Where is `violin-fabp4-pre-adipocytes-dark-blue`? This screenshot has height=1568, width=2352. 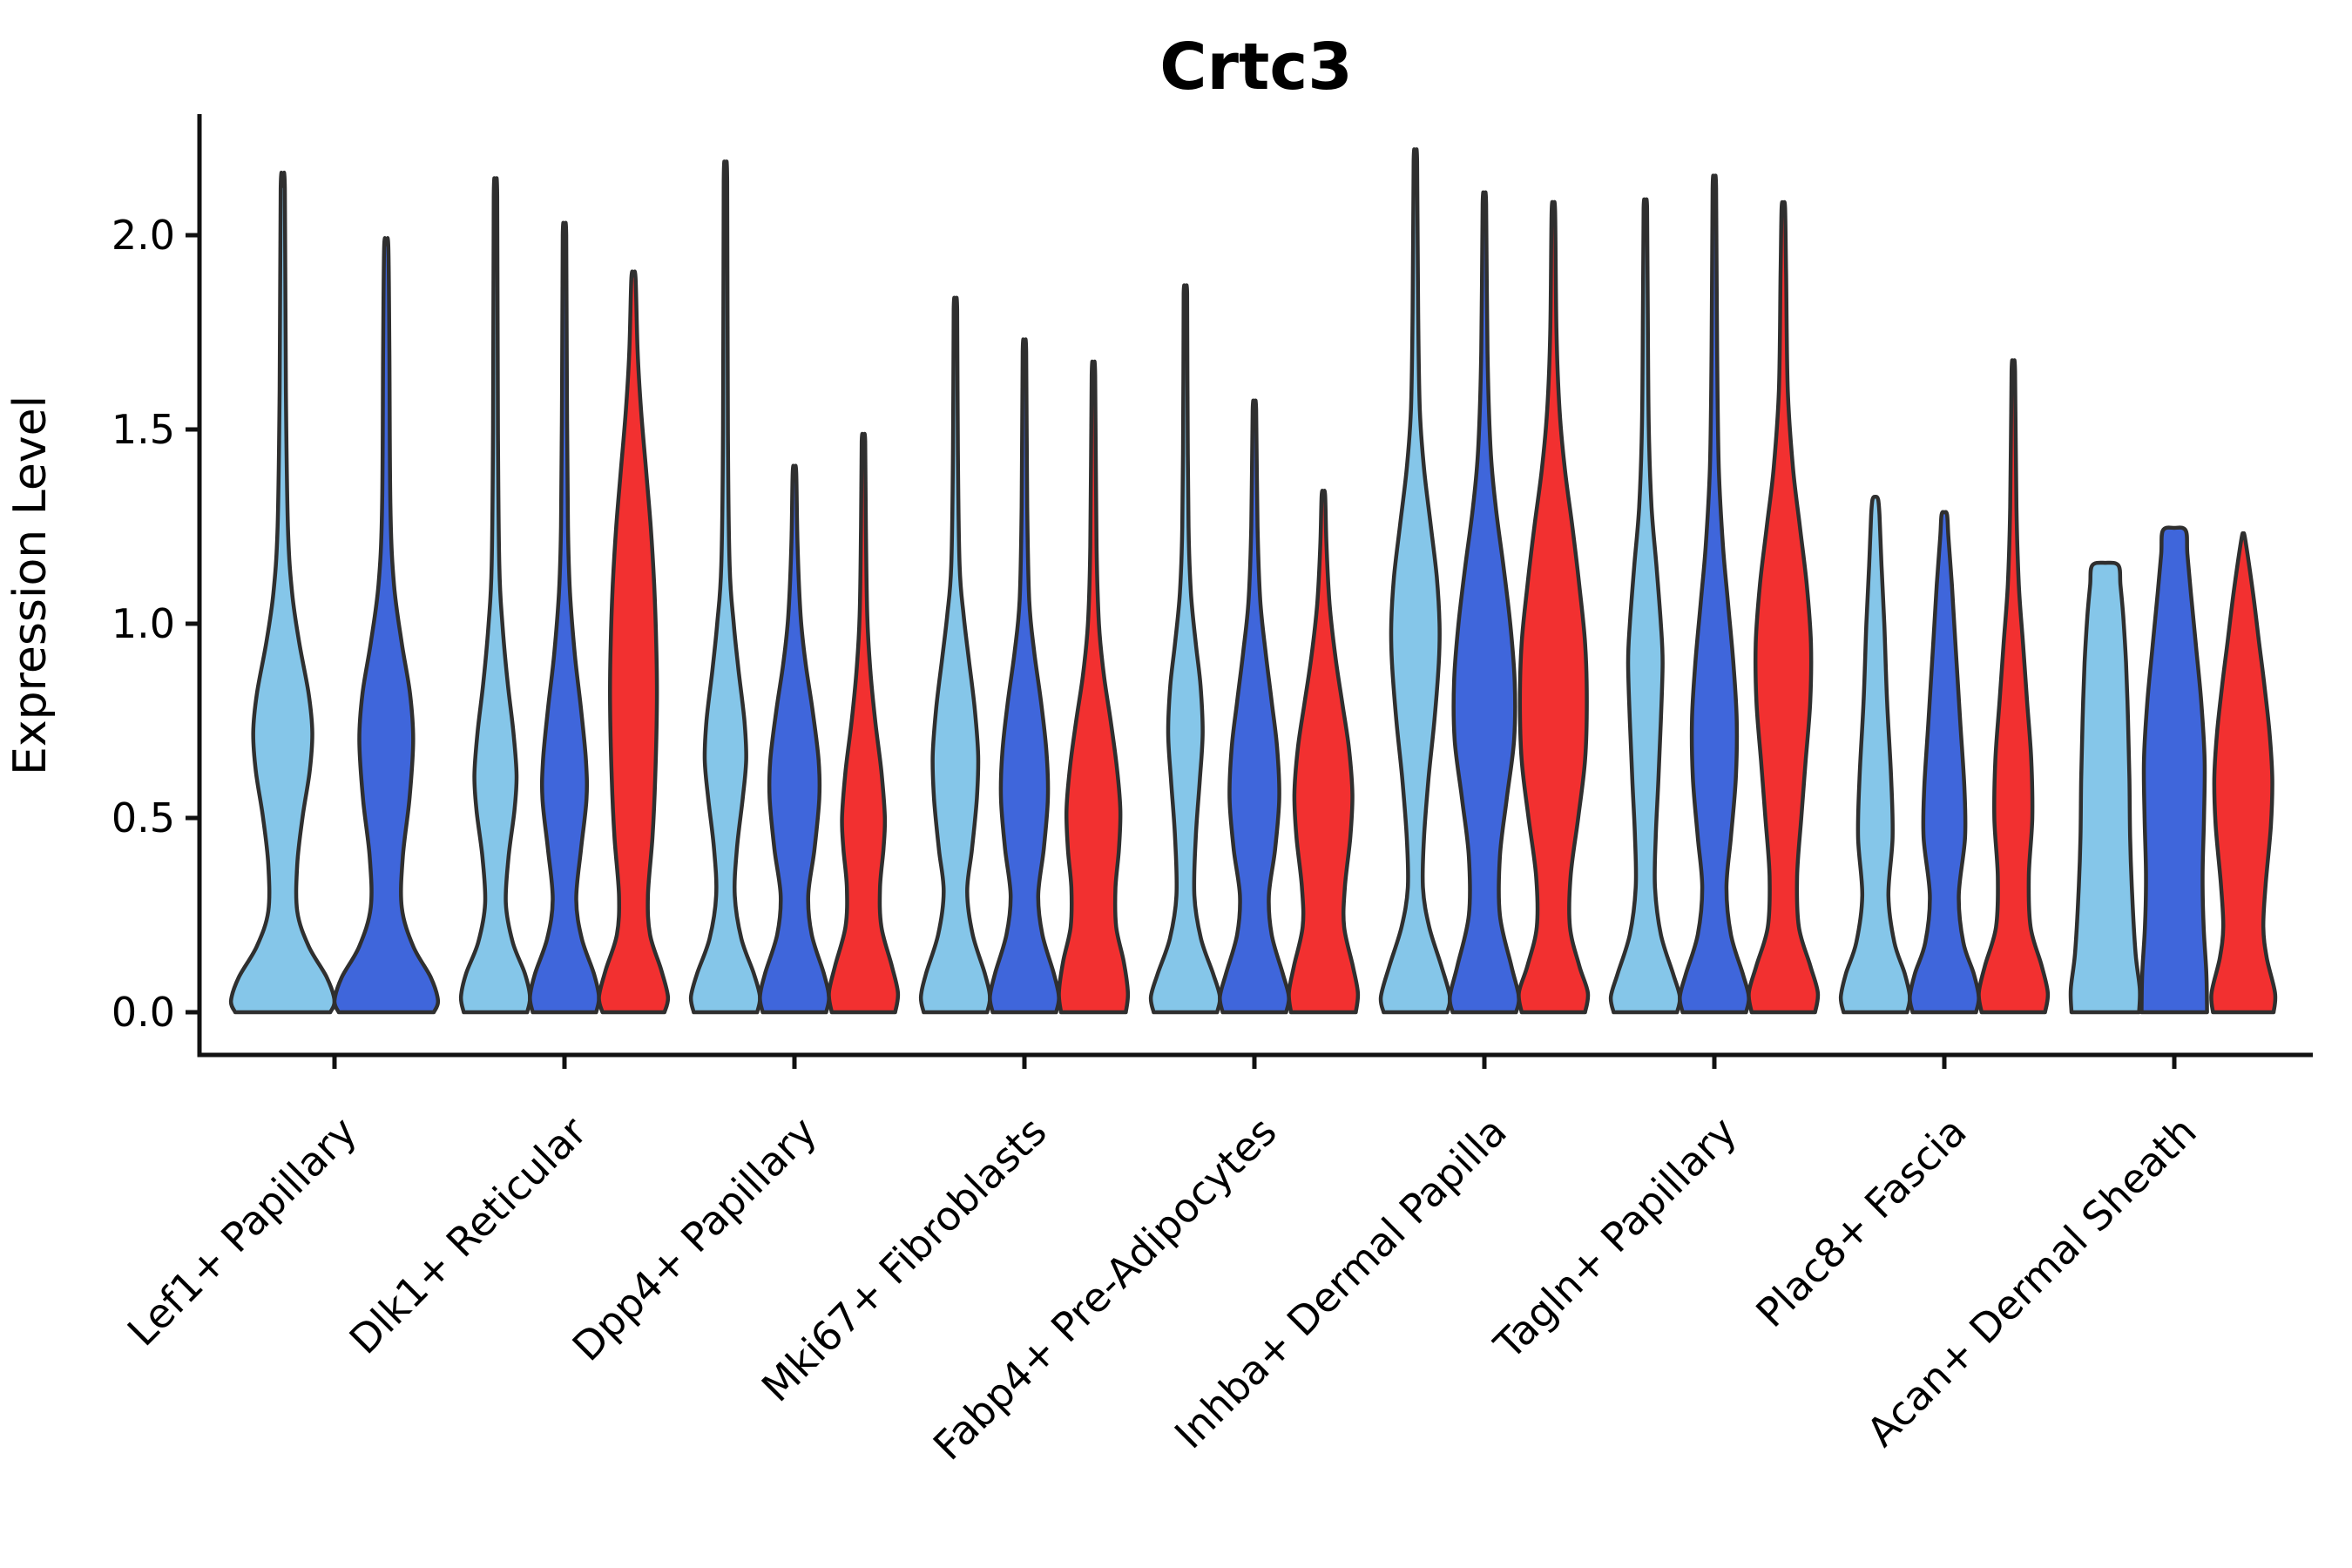
violin-fabp4-pre-adipocytes-dark-blue is located at coordinates (1254, 706).